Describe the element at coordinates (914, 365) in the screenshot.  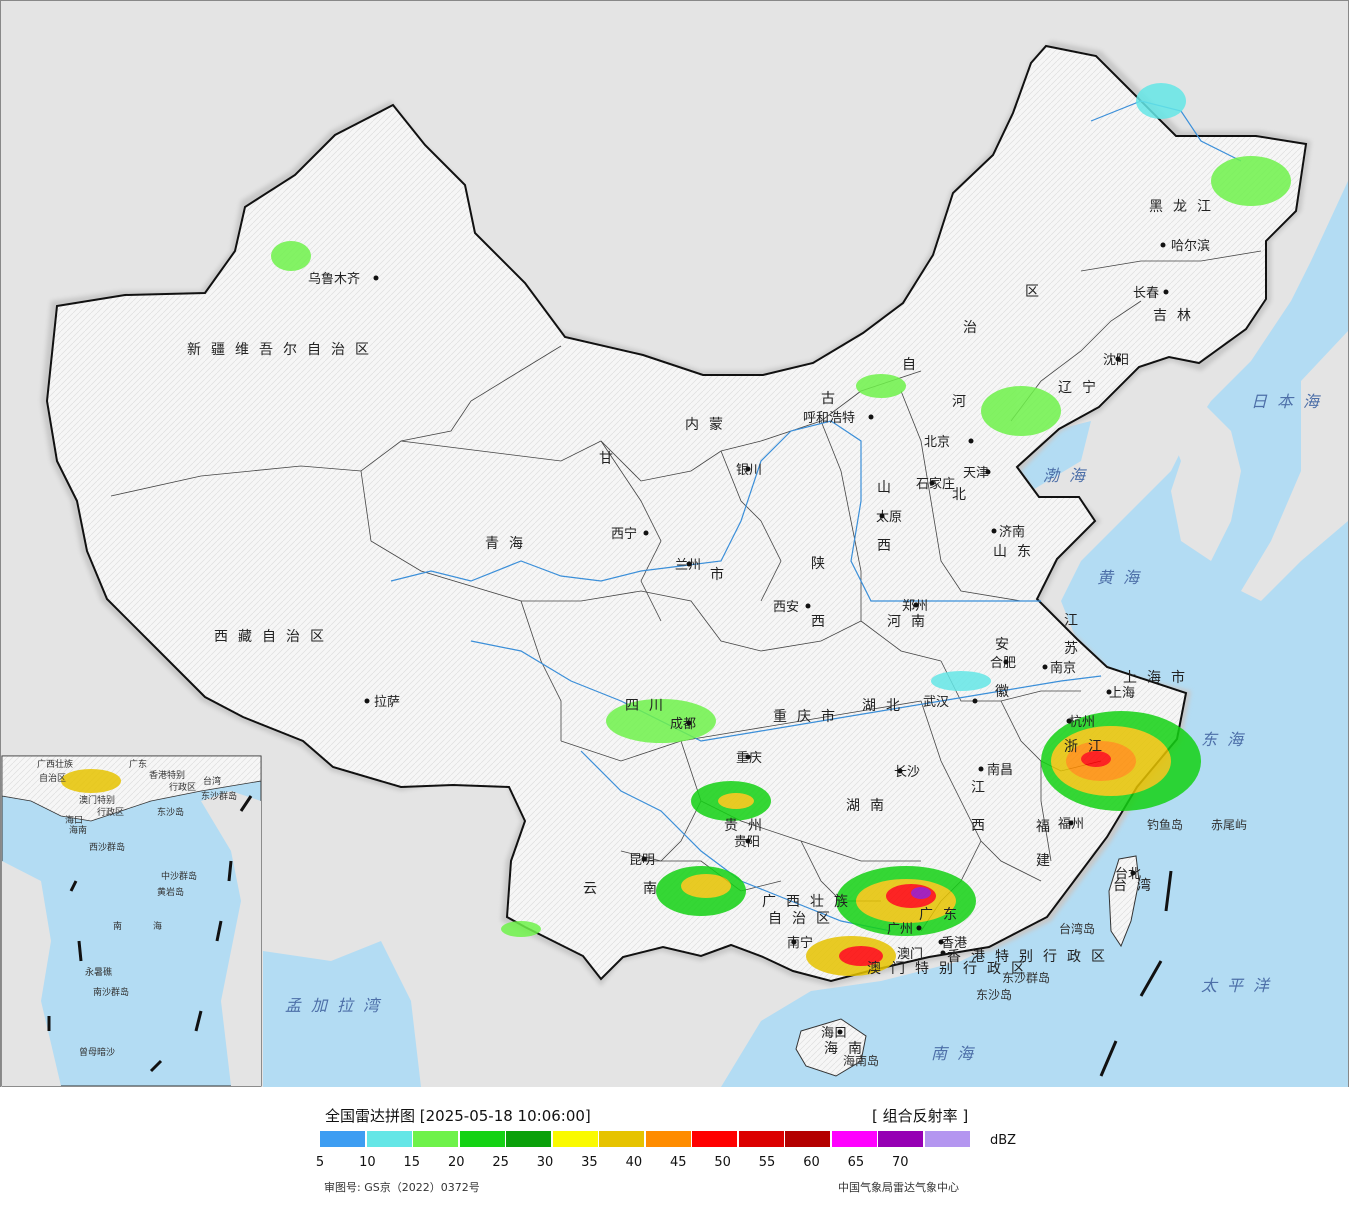
I see `region-label: 自` at that location.